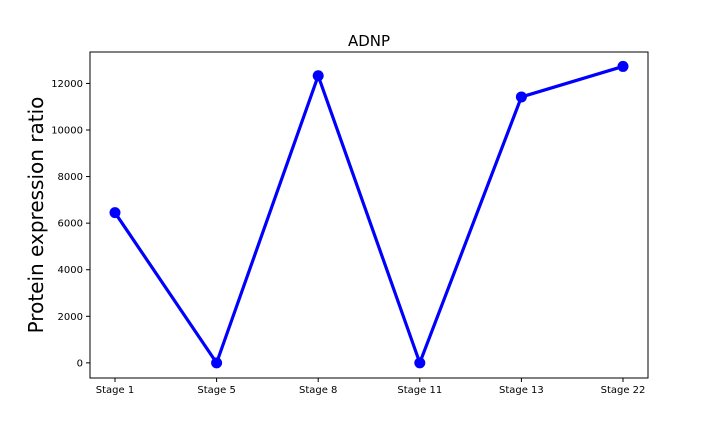 This screenshot has width=720, height=432. What do you see at coordinates (67, 131) in the screenshot?
I see `y-tick-label: 10000` at bounding box center [67, 131].